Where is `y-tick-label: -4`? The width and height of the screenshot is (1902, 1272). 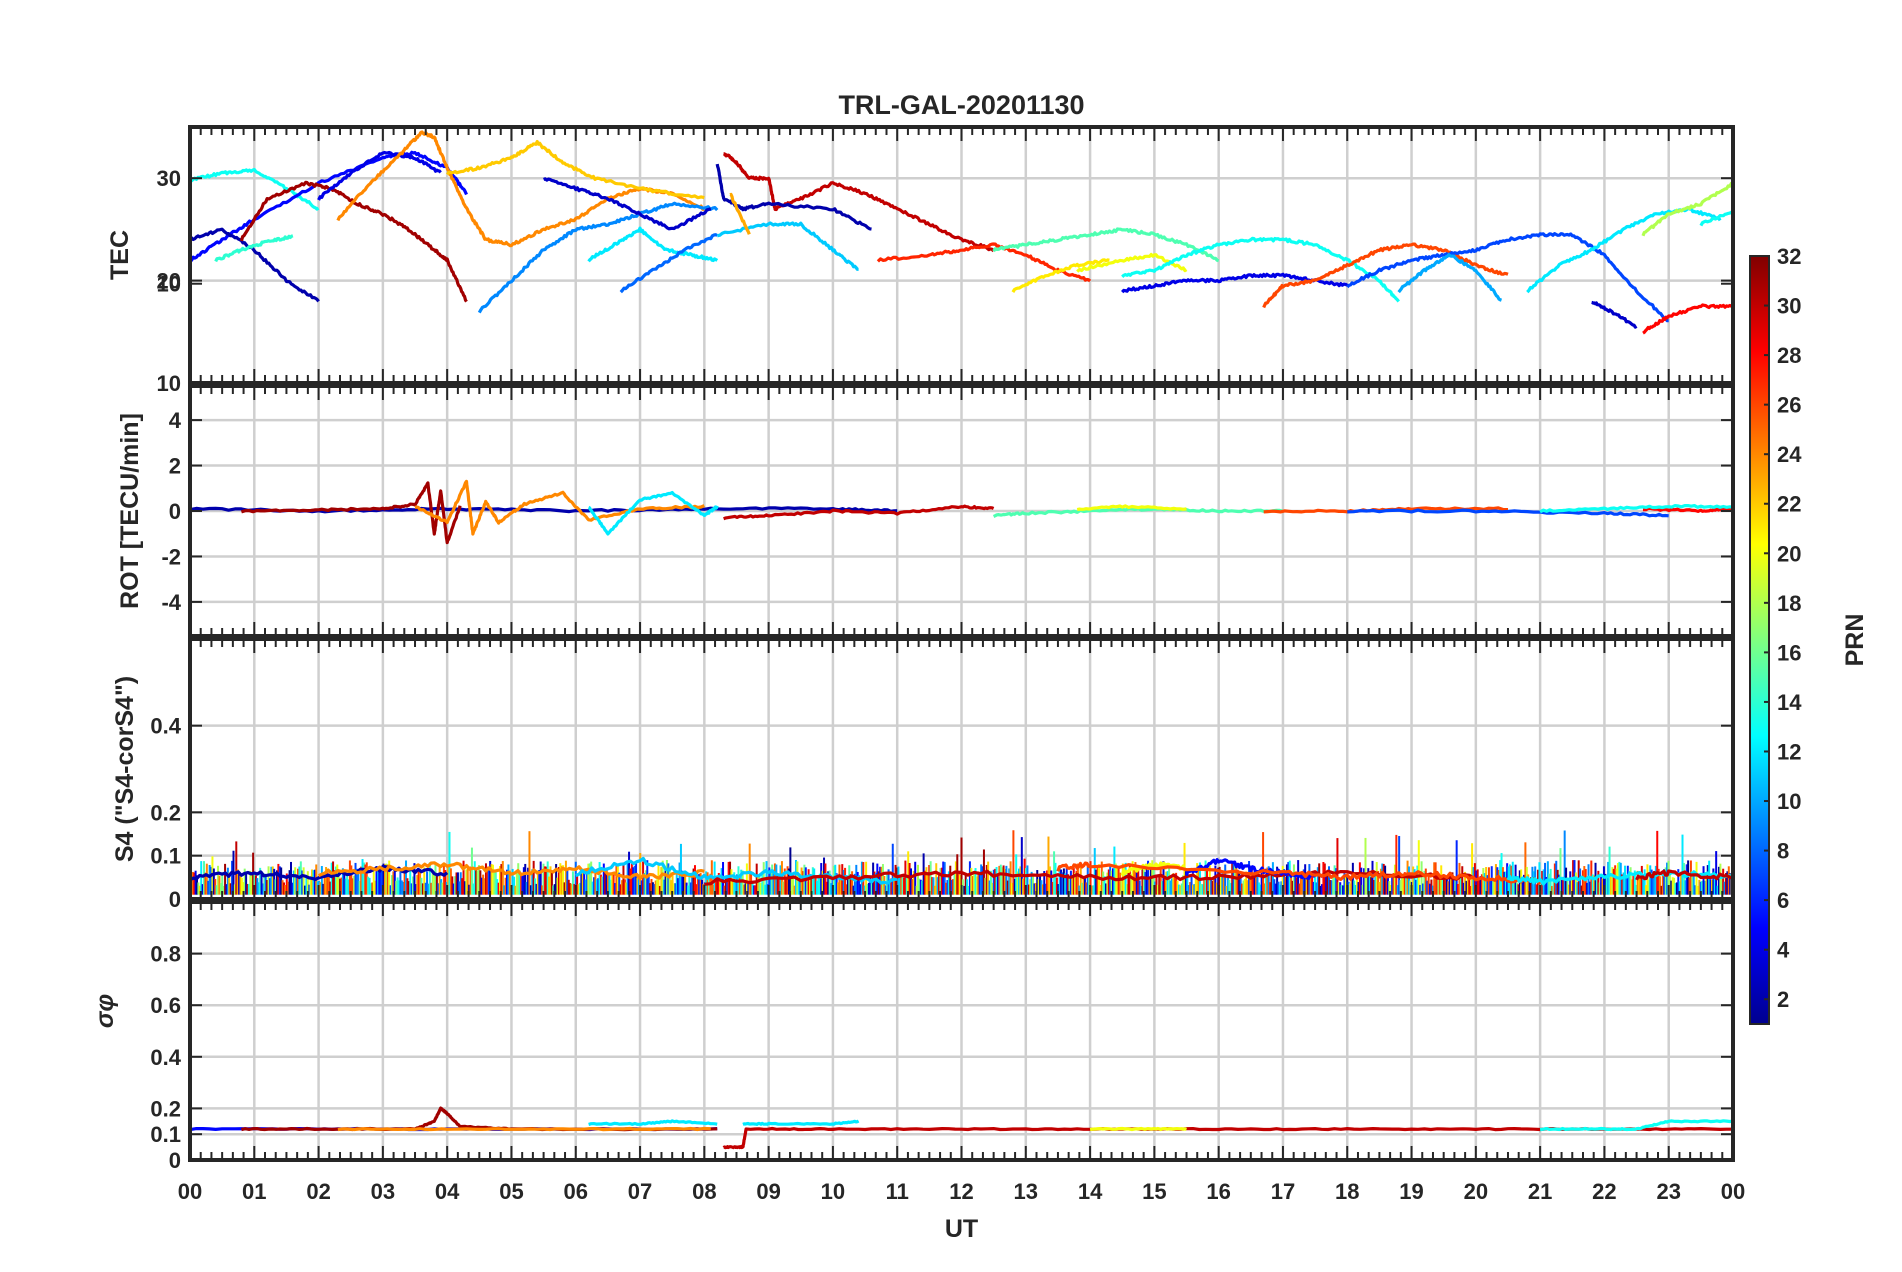 y-tick-label: -4 is located at coordinates (171, 602).